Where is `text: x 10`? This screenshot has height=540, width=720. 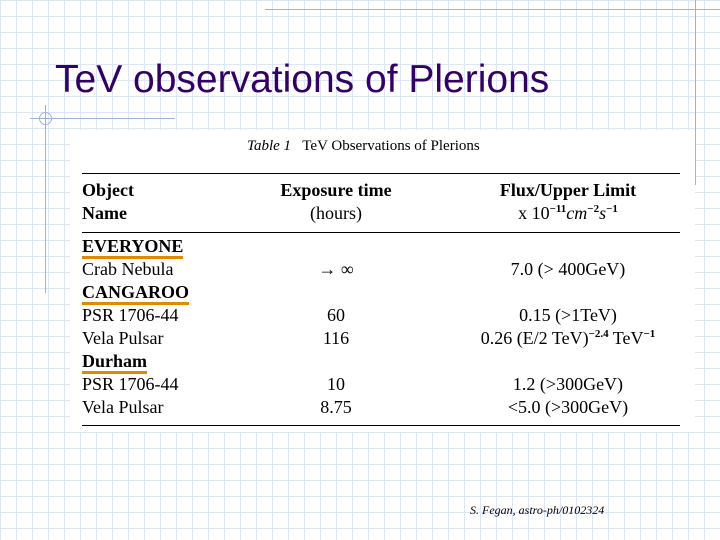
text: x 10 is located at coordinates (534, 213).